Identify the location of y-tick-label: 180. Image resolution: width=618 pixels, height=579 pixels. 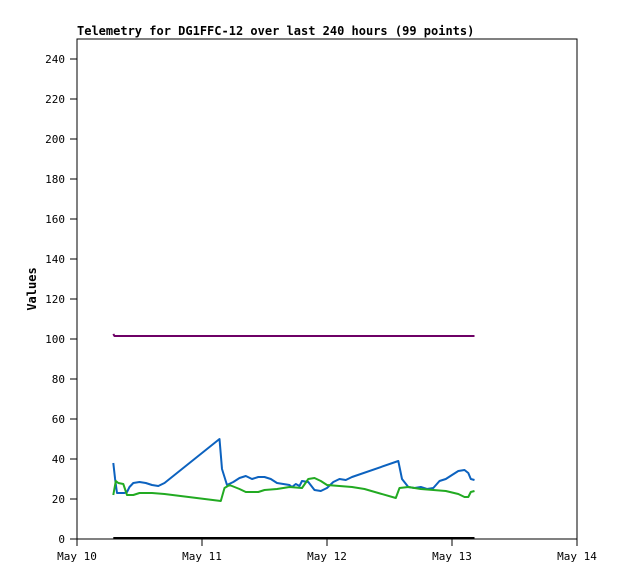
(55, 179).